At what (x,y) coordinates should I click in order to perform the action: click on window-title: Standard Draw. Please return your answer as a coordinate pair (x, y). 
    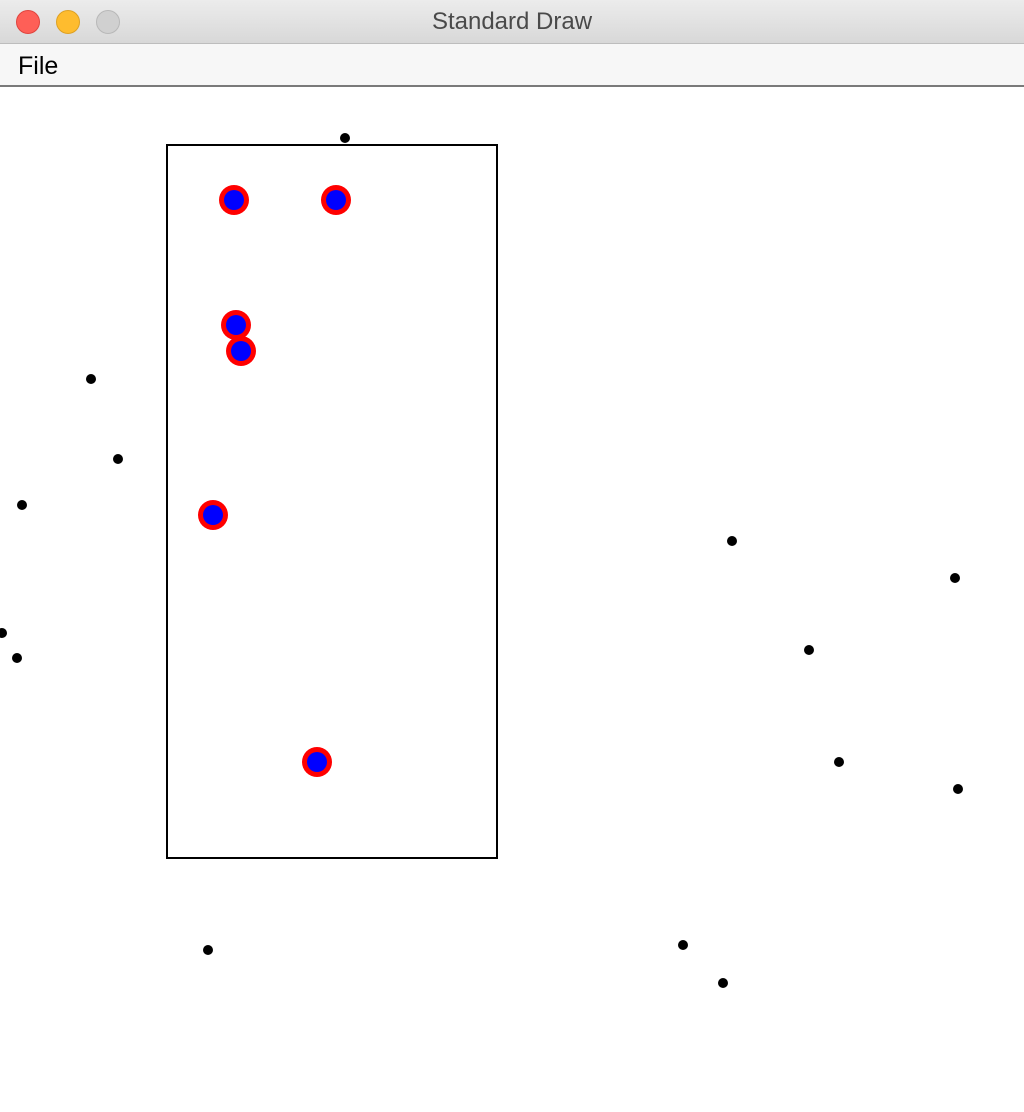
    Looking at the image, I should click on (512, 21).